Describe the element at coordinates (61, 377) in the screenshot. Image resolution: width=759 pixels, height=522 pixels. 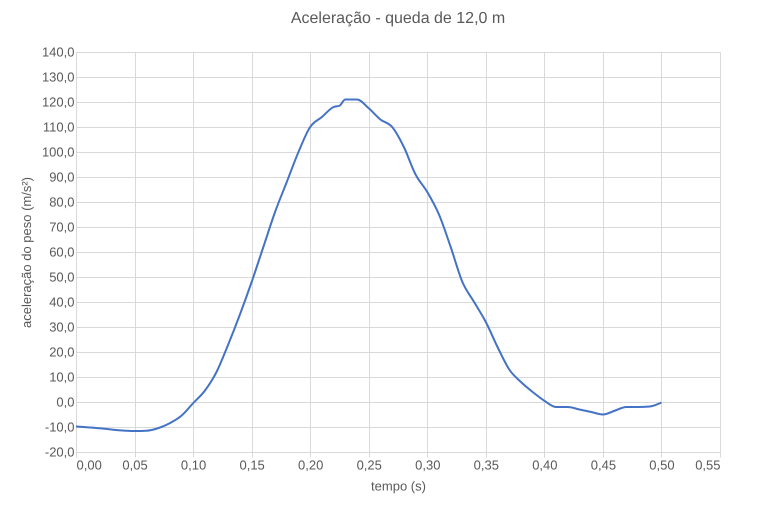
I see `y-tick-label: 10,0` at that location.